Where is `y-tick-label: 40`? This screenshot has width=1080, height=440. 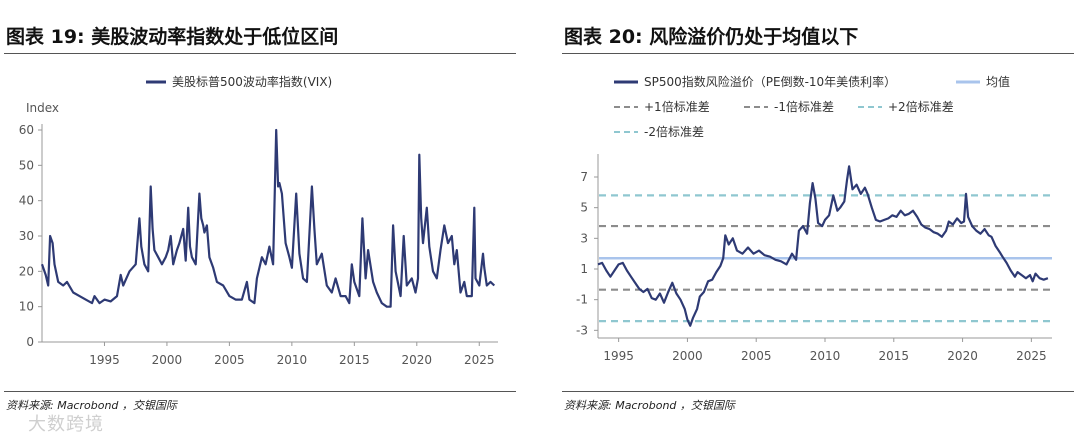 y-tick-label: 40 is located at coordinates (26, 201).